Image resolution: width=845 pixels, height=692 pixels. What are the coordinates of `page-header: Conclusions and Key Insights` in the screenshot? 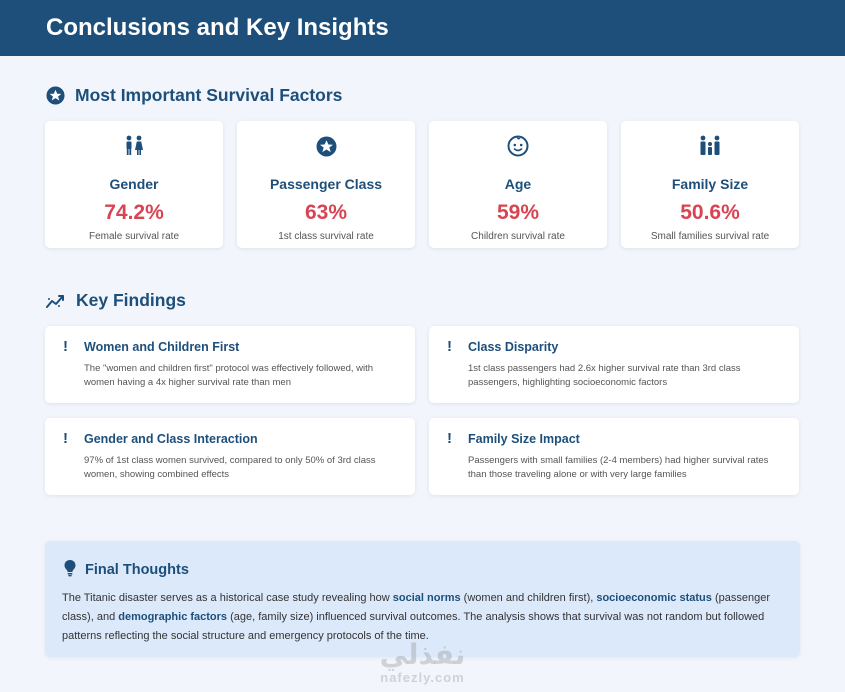 It's located at (422, 28).